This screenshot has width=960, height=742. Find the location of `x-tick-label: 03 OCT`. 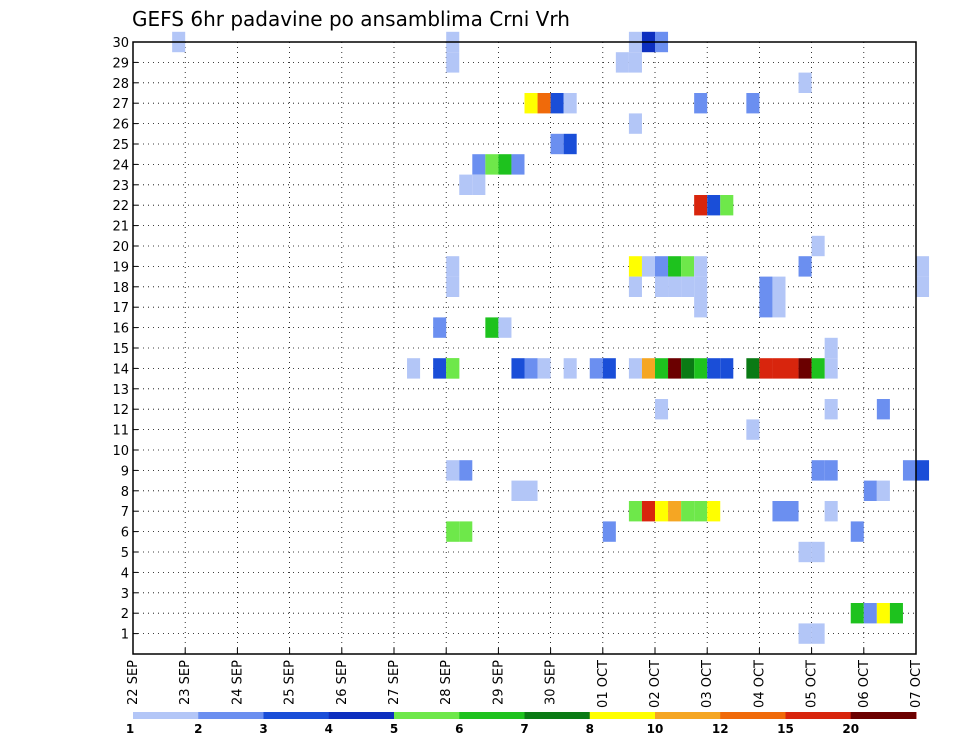

x-tick-label: 03 OCT is located at coordinates (707, 684).